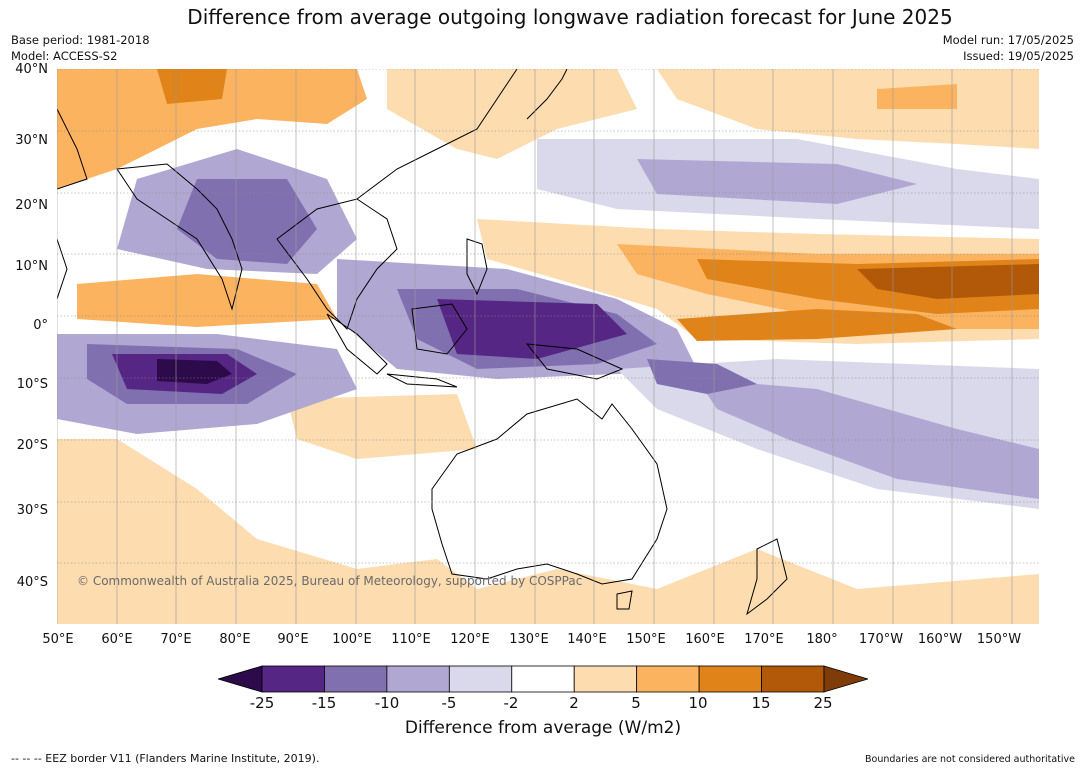  What do you see at coordinates (547, 94) in the screenshot?
I see `japan-outline` at bounding box center [547, 94].